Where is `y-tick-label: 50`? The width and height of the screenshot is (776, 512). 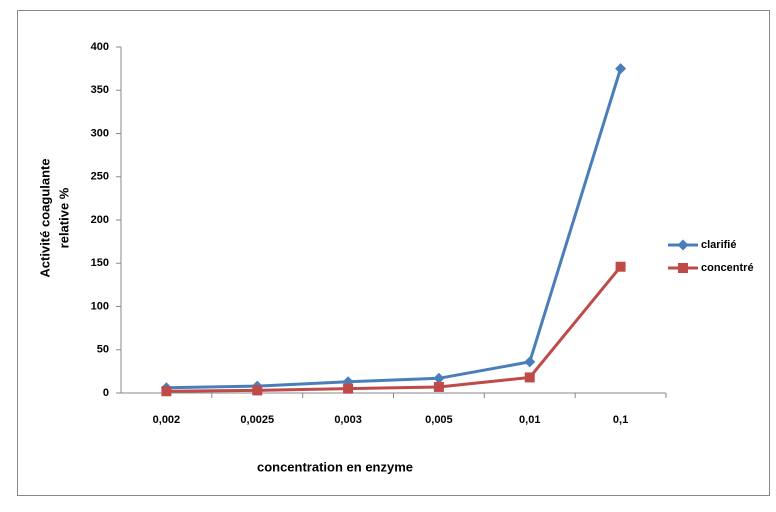
y-tick-label: 50 is located at coordinates (103, 350).